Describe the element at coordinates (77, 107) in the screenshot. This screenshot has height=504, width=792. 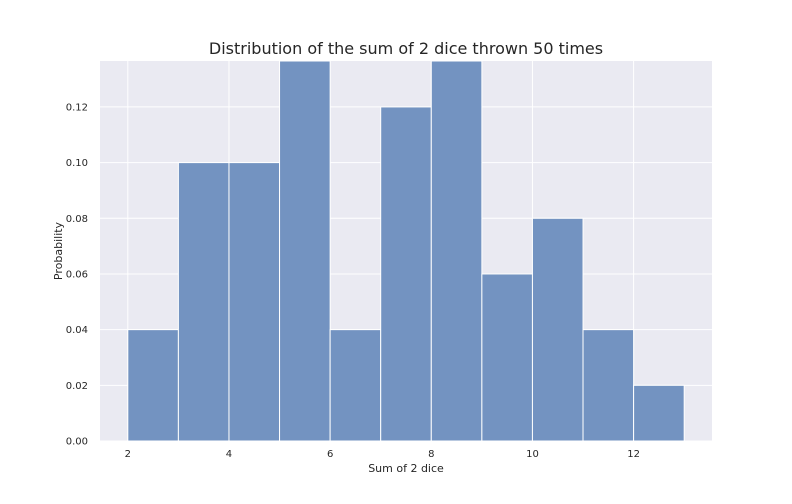
I see `y-tick-label: 0.12` at that location.